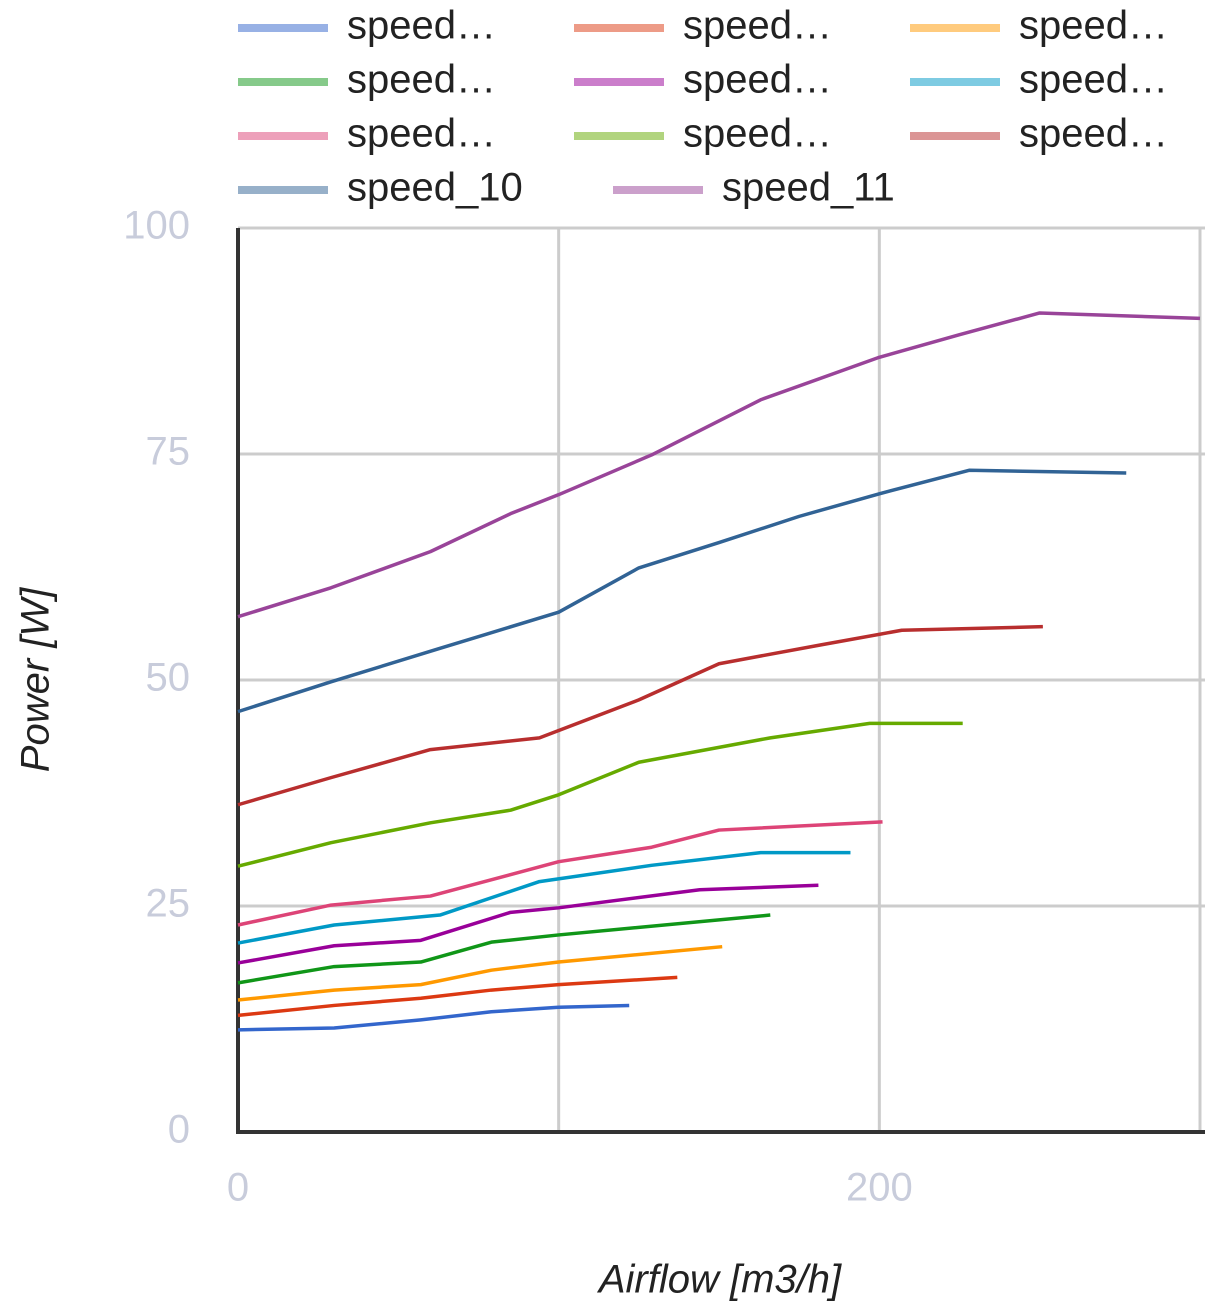 Image resolution: width=1205 pixels, height=1314 pixels. What do you see at coordinates (808, 188) in the screenshot?
I see `legend-label: speed_11` at bounding box center [808, 188].